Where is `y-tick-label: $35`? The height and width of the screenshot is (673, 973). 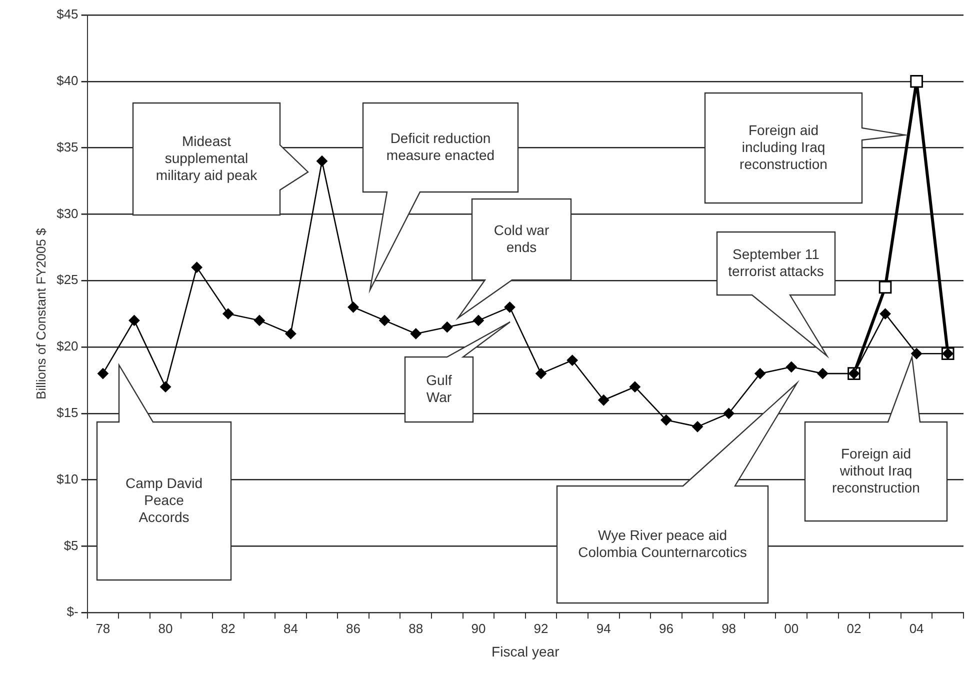
y-tick-label: $35 is located at coordinates (67, 146).